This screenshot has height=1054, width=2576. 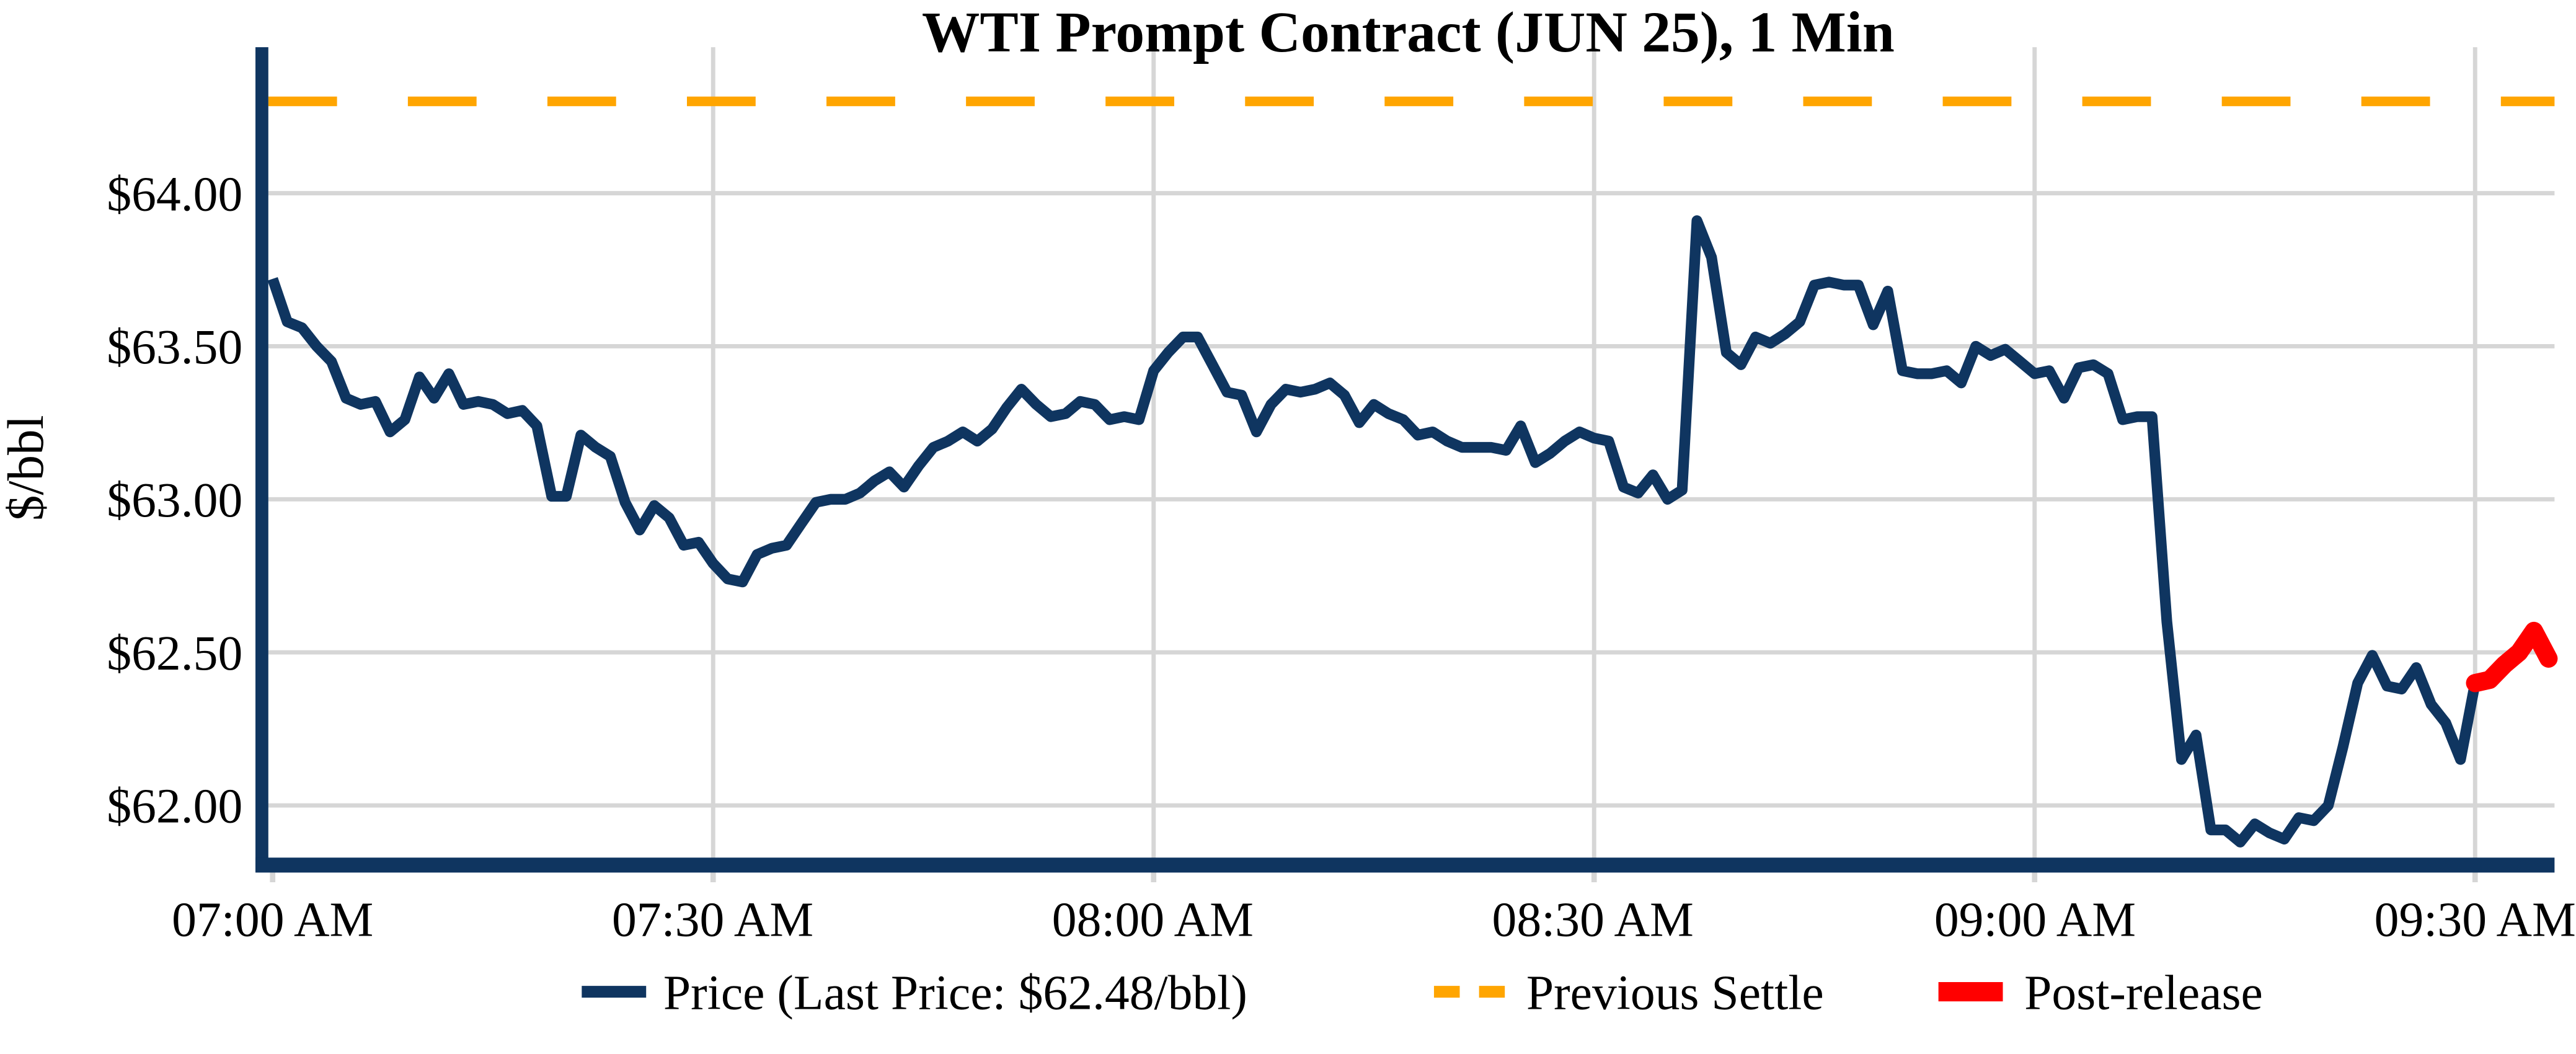 I want to click on x-tick-0900: 09:00 AM, so click(x=2035, y=920).